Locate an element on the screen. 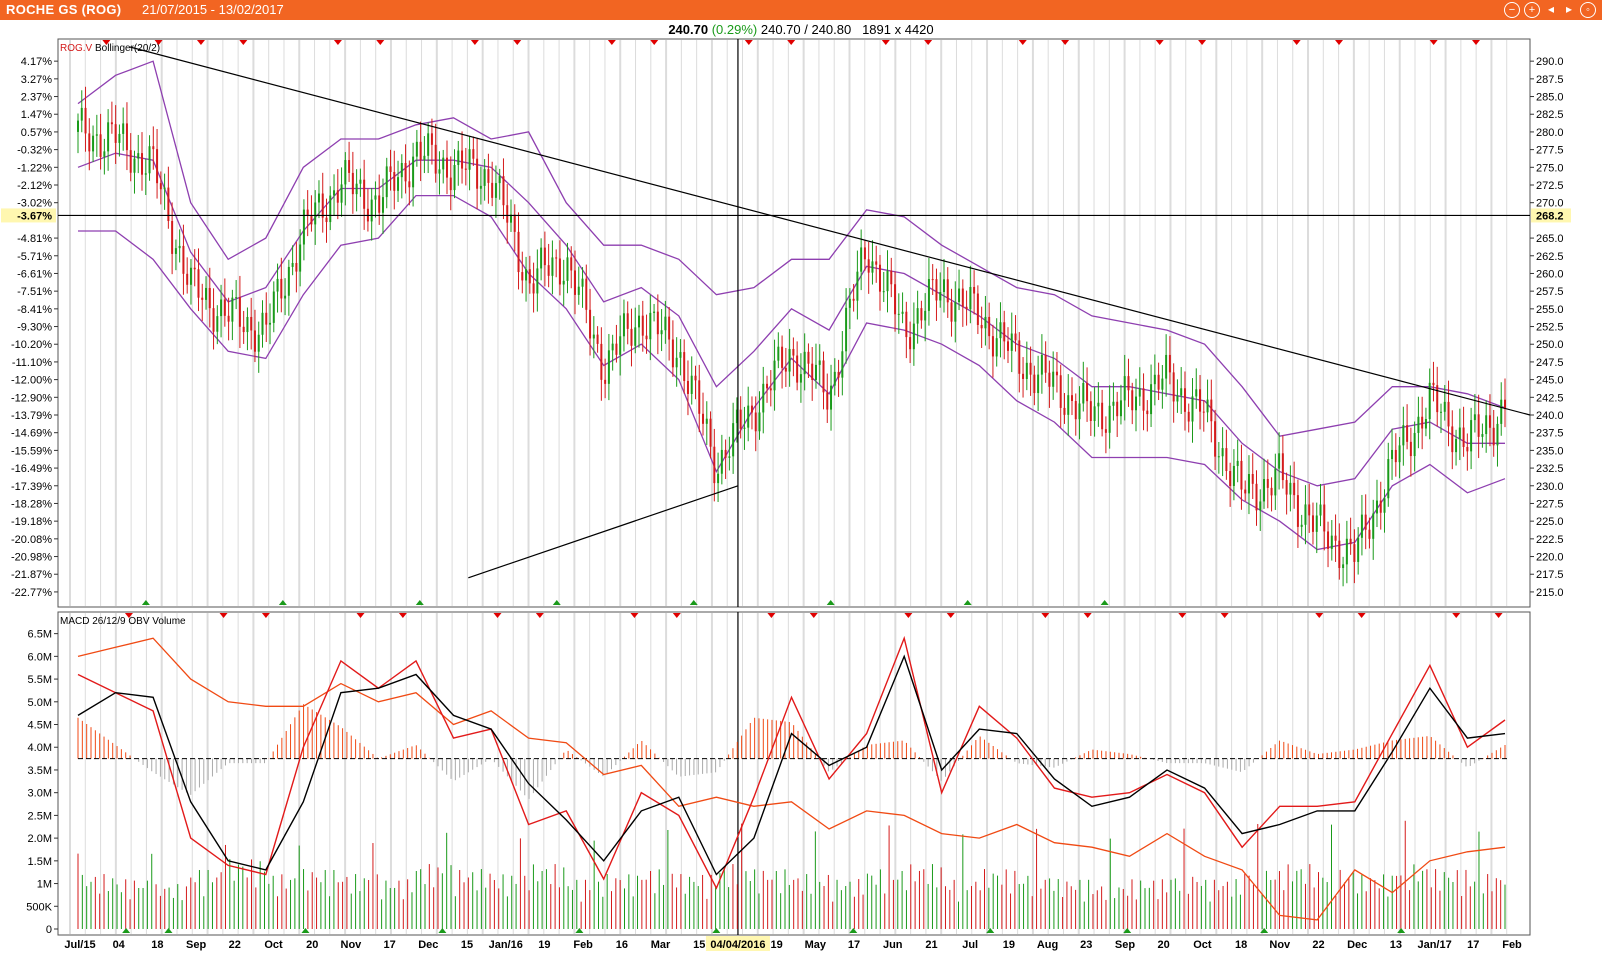 This screenshot has width=1602, height=958. macd-legend: MACD 26/12/9 OBV Volume is located at coordinates (123, 621).